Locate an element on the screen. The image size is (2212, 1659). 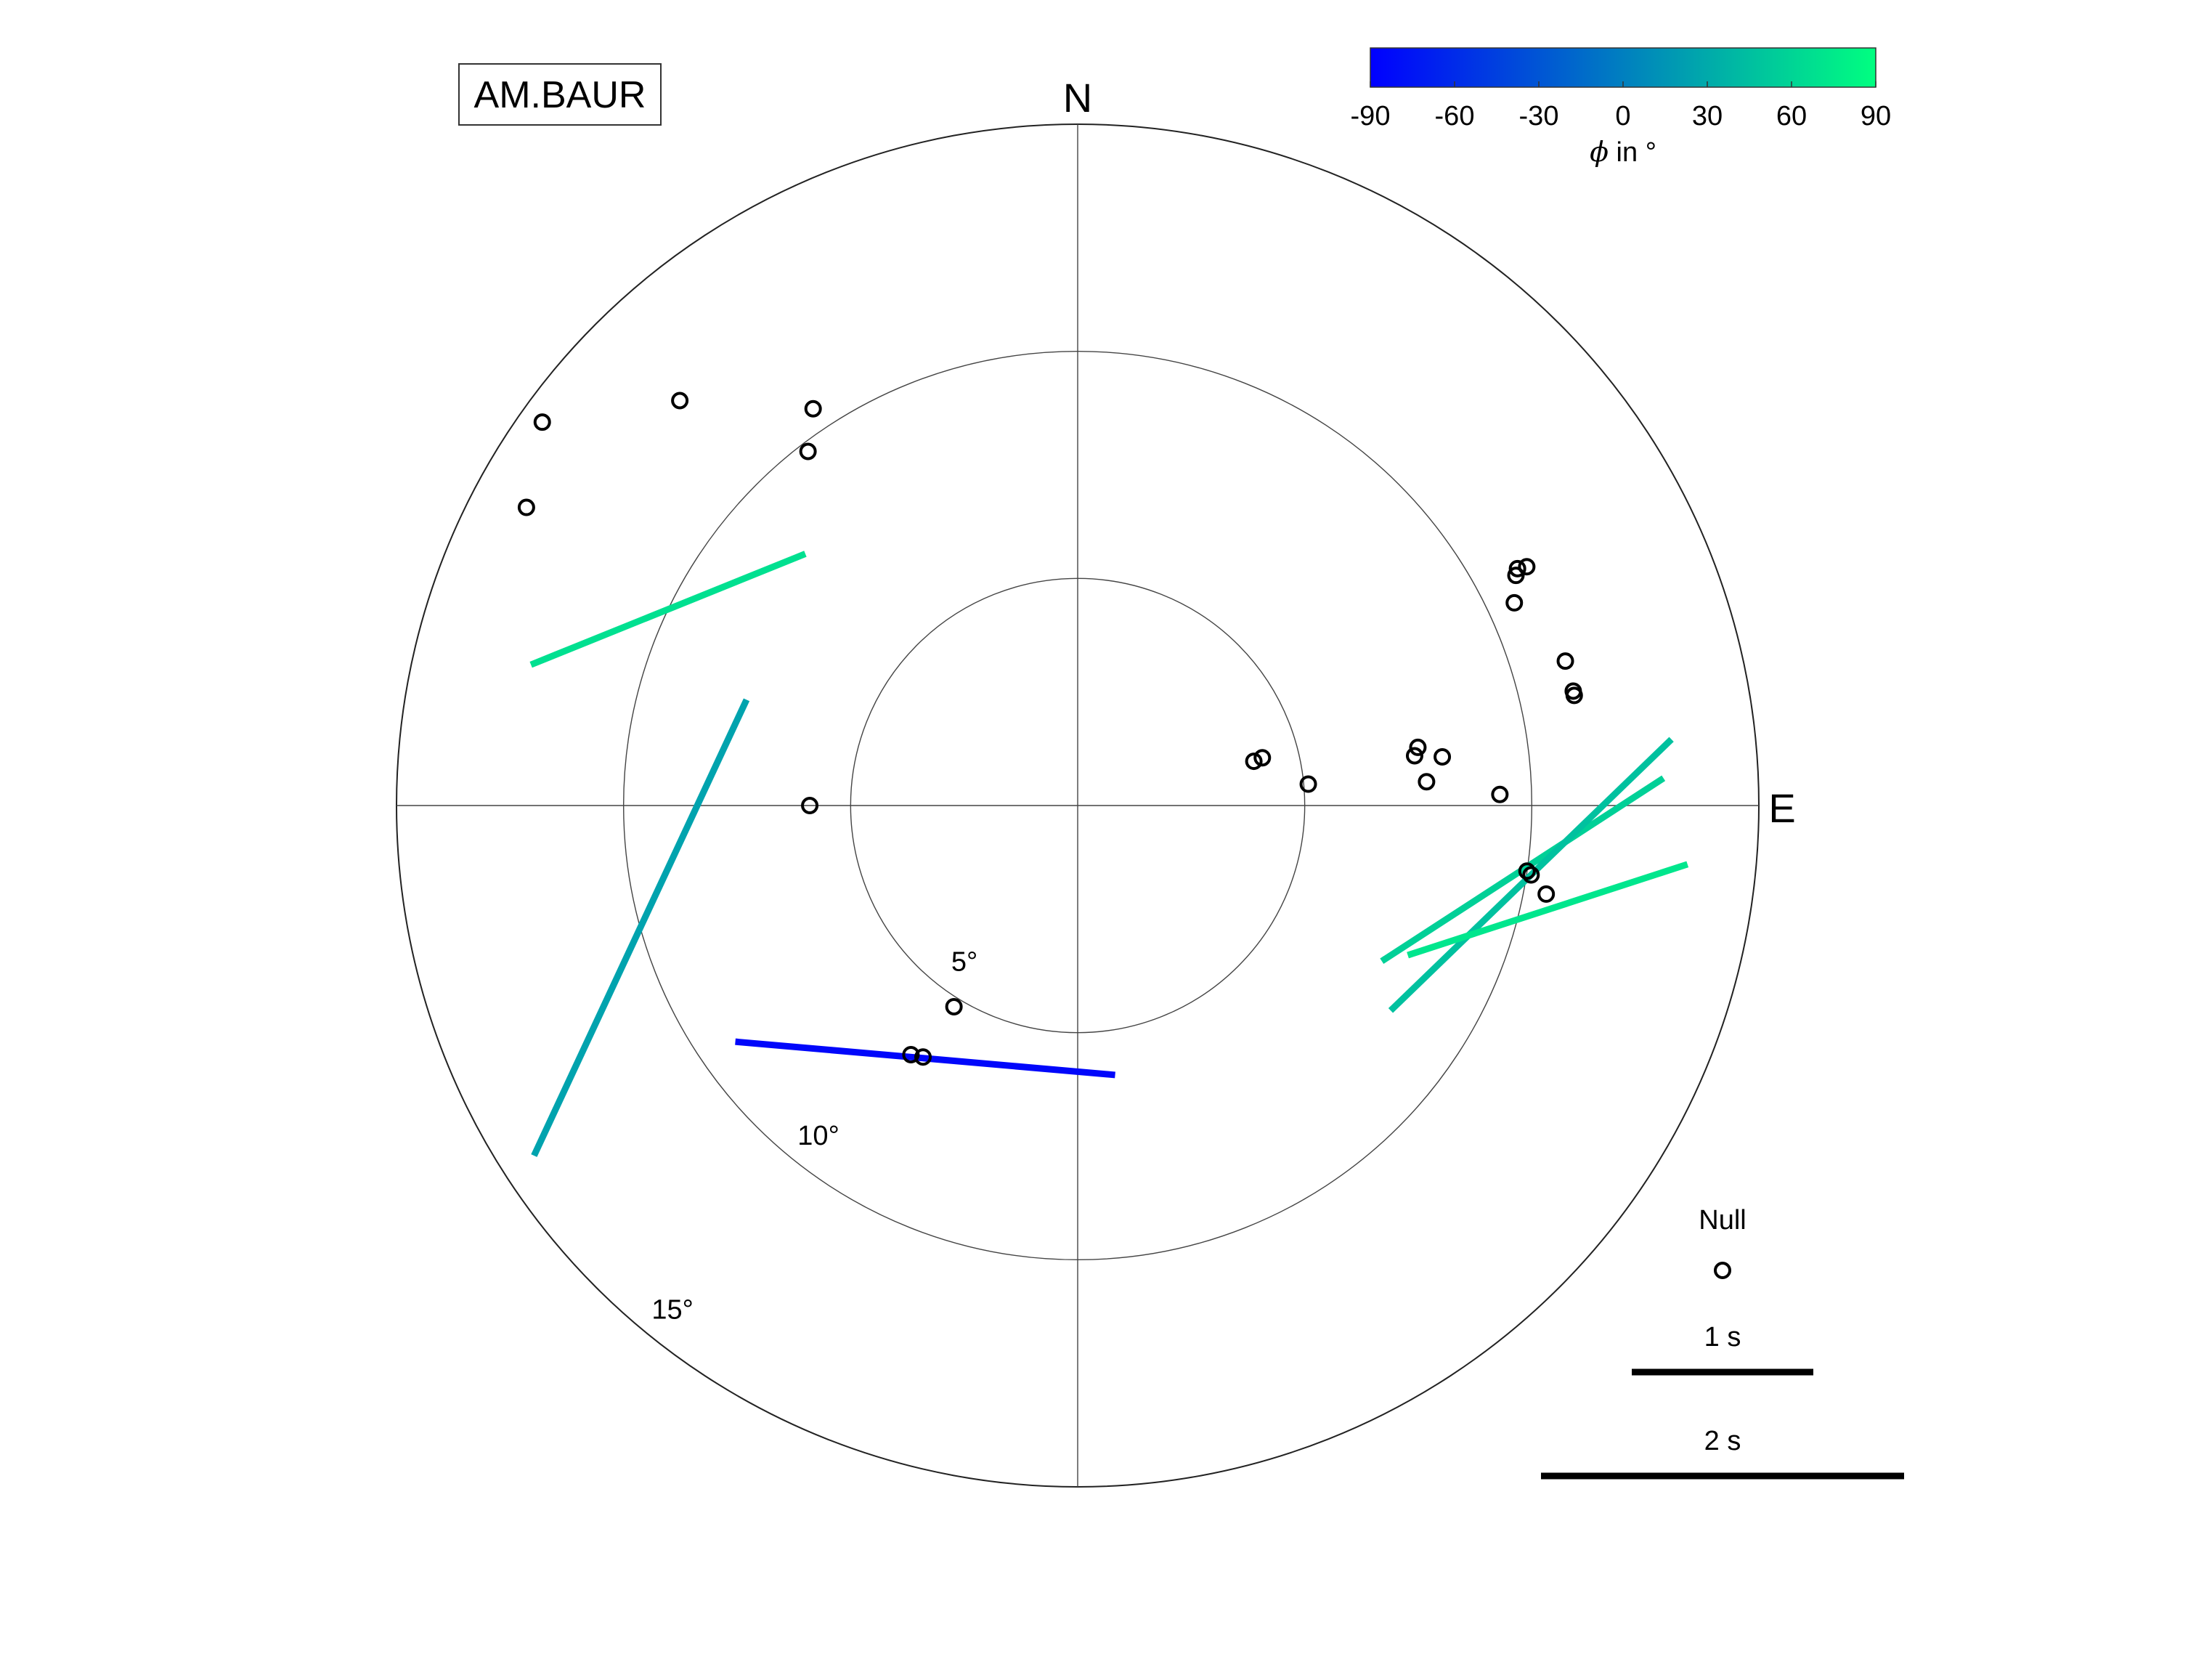
legend: Null 1 s 2 s is located at coordinates (1723, 1342).